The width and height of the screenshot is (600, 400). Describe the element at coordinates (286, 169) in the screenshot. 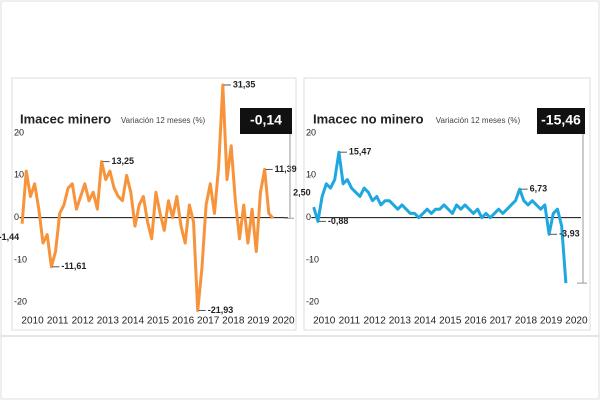

I see `value-label: 11,39` at that location.